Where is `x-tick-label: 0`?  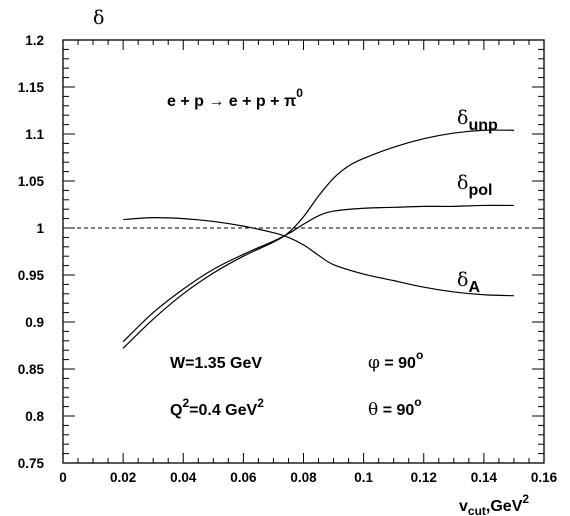
x-tick-label: 0 is located at coordinates (63, 477).